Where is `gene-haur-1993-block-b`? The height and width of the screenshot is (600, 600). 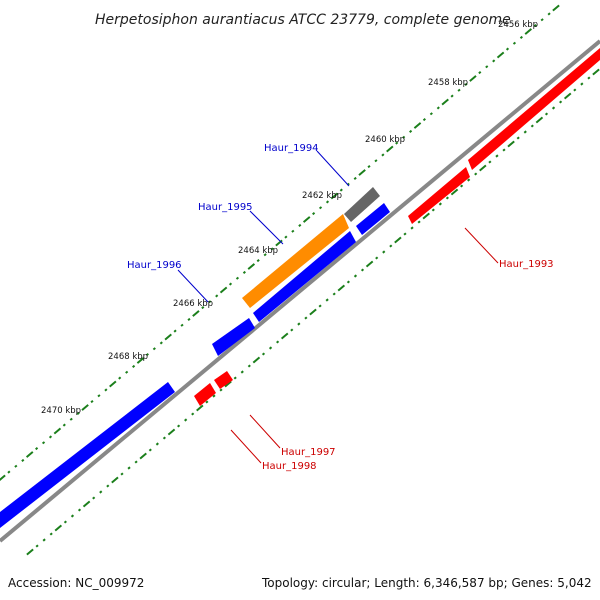 gene-haur-1993-block-b is located at coordinates (439, 195).